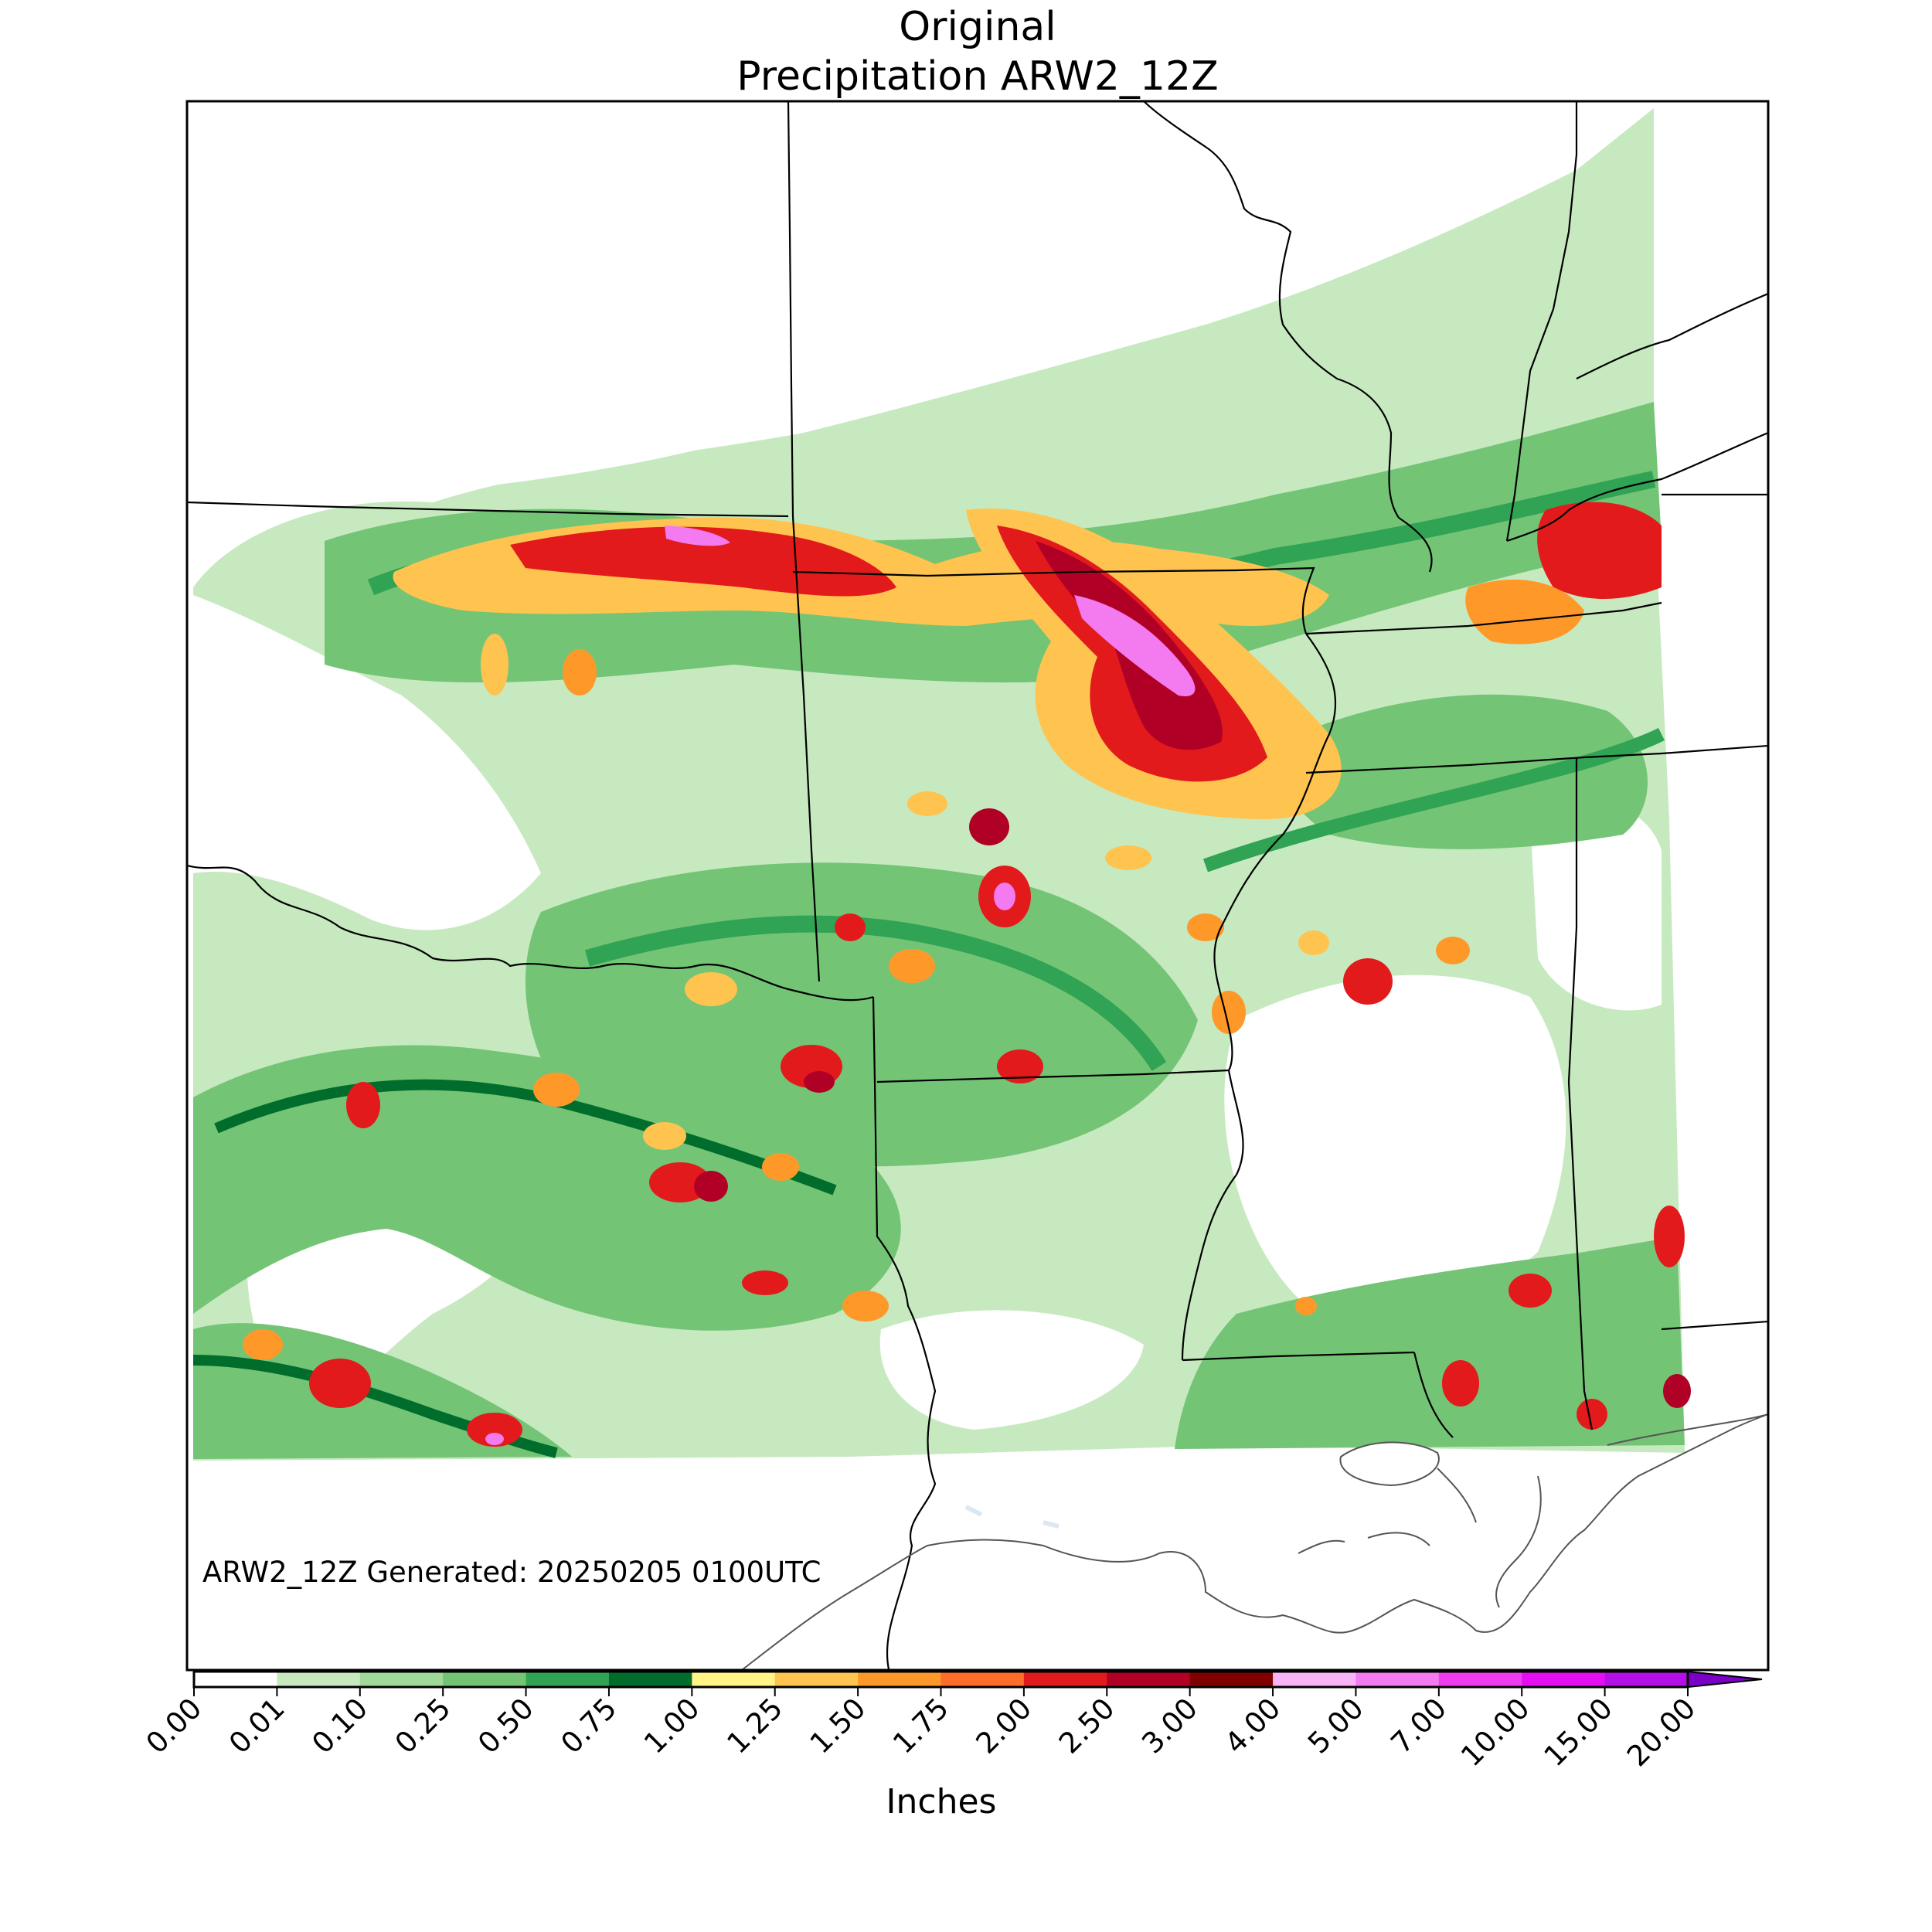  Describe the element at coordinates (512, 1573) in the screenshot. I see `generated-annotation: ARW2_12Z Generated: 20250205 0100UTC` at that location.